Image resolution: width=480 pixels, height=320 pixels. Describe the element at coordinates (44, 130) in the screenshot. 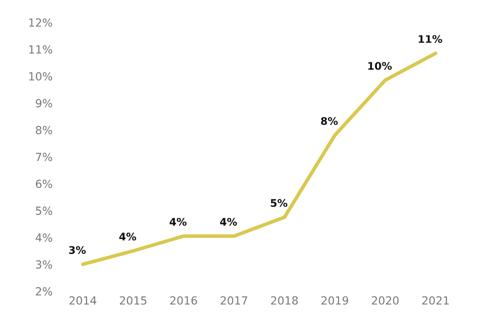

I see `y-tick-label: 8%` at that location.